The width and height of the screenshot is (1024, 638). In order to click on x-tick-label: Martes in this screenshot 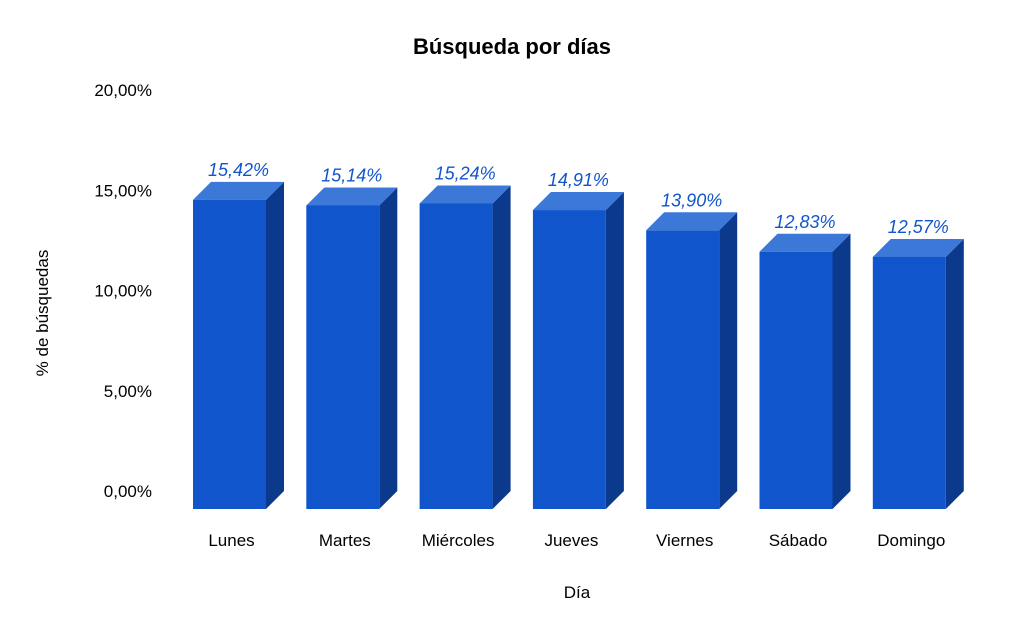, I will do `click(345, 540)`.